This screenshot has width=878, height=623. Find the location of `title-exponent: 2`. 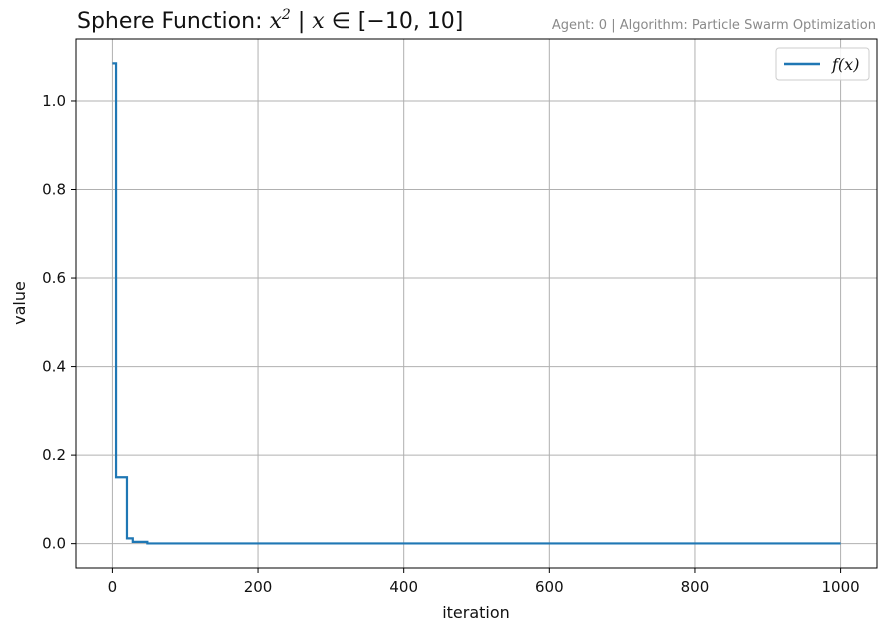

title-exponent: 2 is located at coordinates (286, 15).